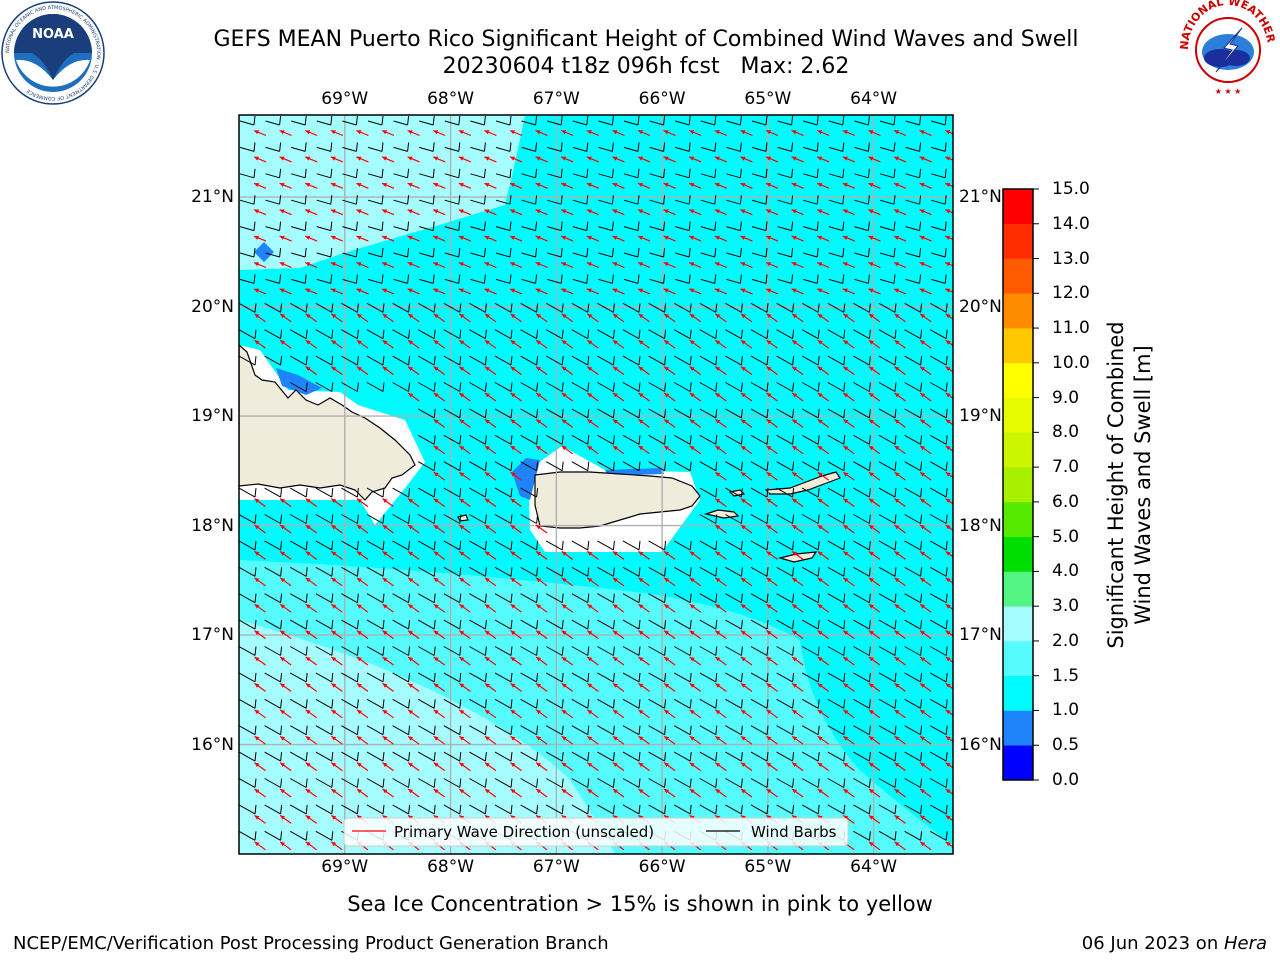 This screenshot has height=960, width=1280. Describe the element at coordinates (1066, 780) in the screenshot. I see `colorbar-tick-label: 0.0` at that location.